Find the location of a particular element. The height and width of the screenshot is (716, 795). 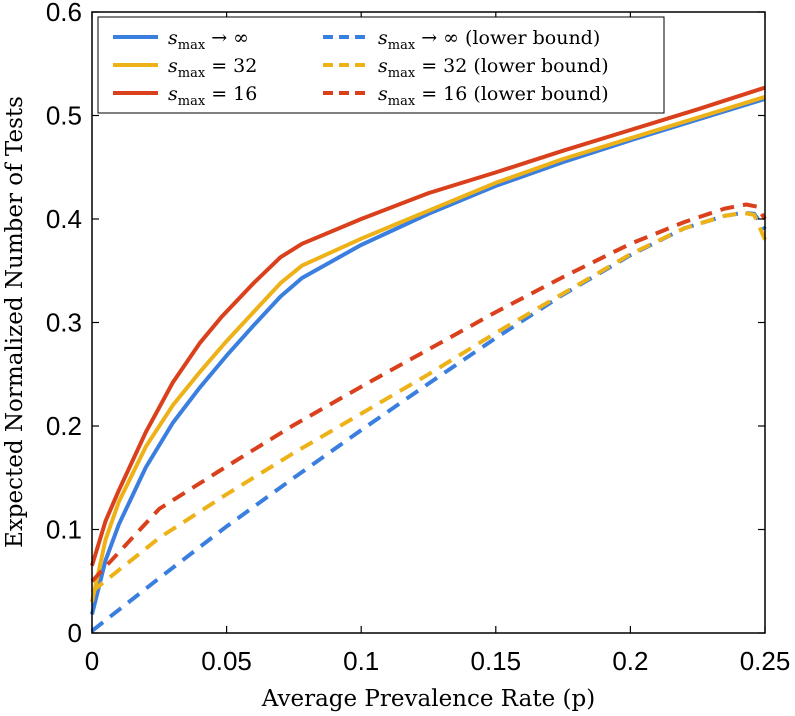

legend-label: smax → ∞ is located at coordinates (208, 40).